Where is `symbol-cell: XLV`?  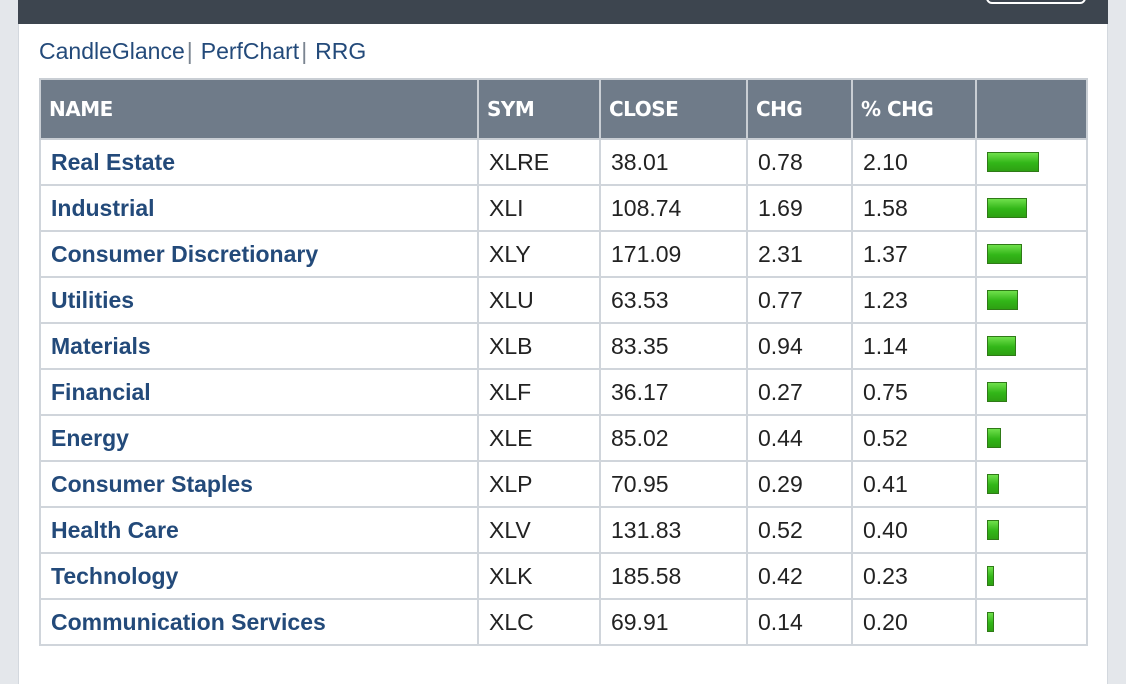
symbol-cell: XLV is located at coordinates (539, 530).